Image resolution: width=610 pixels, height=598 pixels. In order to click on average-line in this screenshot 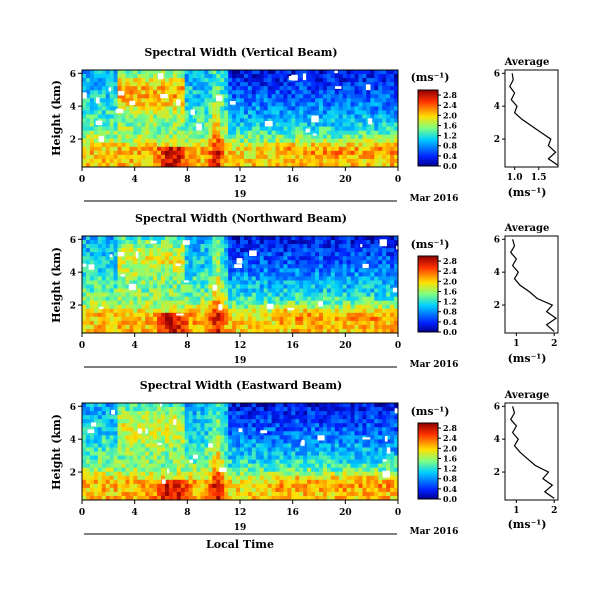, I will do `click(532, 452)`.